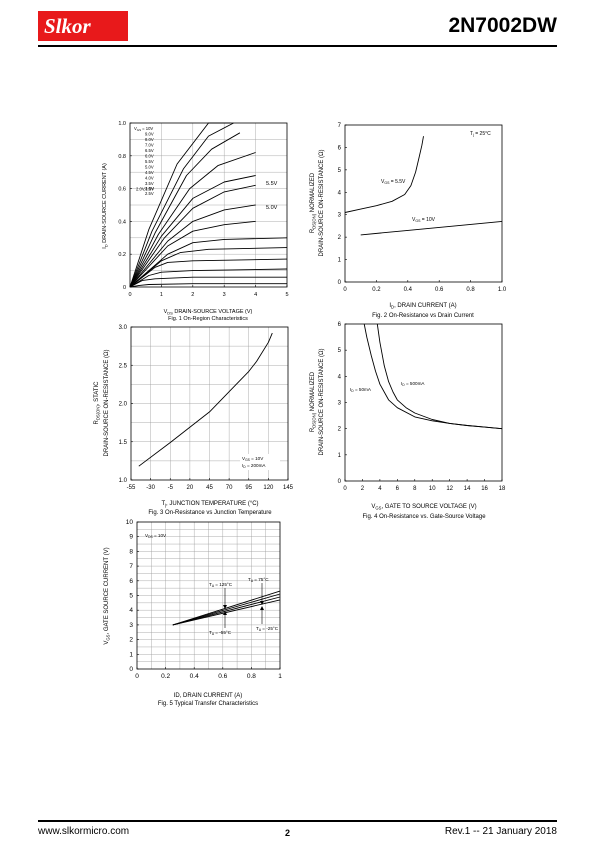 The image size is (595, 842). I want to click on fig1-caption: Fig. 1 On-Region Characteristics, so click(208, 319).